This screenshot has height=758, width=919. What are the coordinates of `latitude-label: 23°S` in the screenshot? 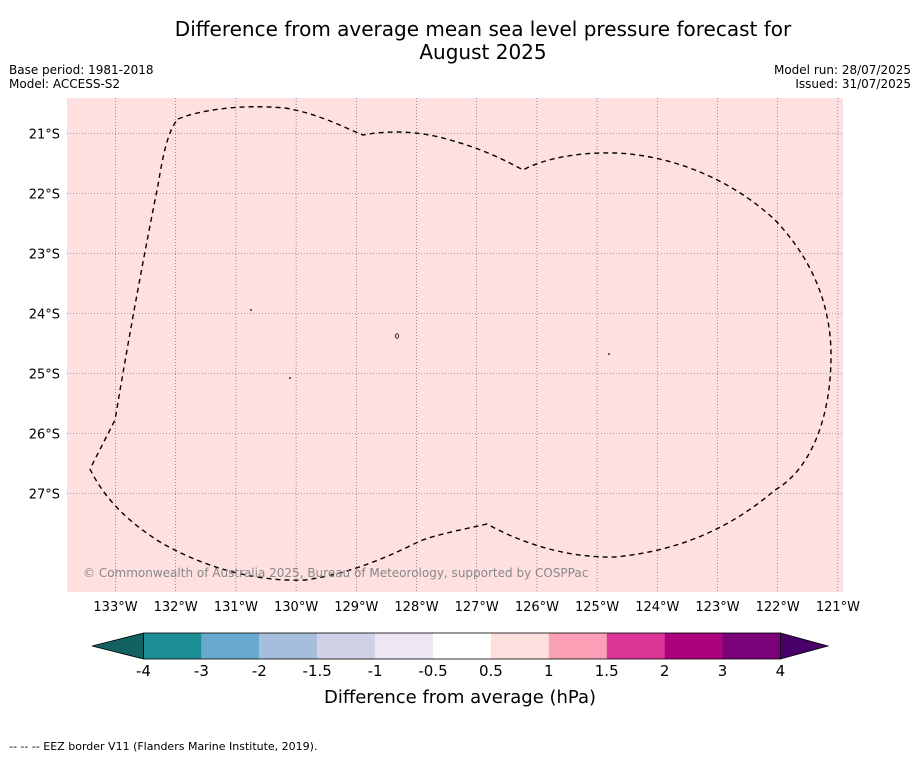 It's located at (44, 255).